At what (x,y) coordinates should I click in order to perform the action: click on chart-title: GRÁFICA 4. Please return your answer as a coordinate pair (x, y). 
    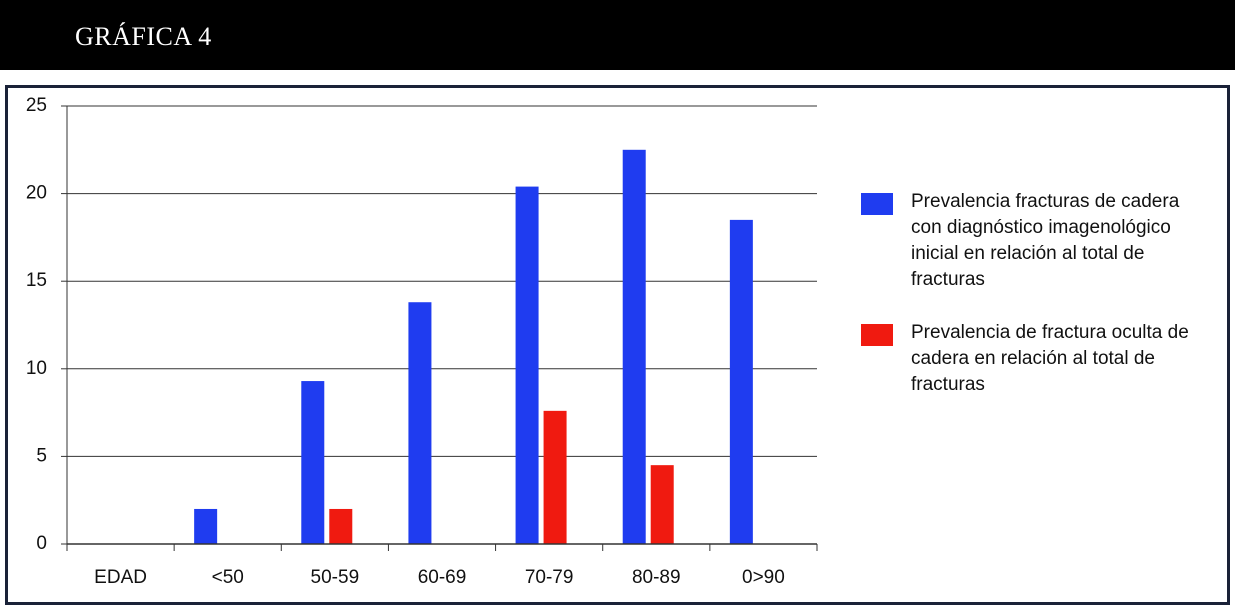
    Looking at the image, I should click on (143, 36).